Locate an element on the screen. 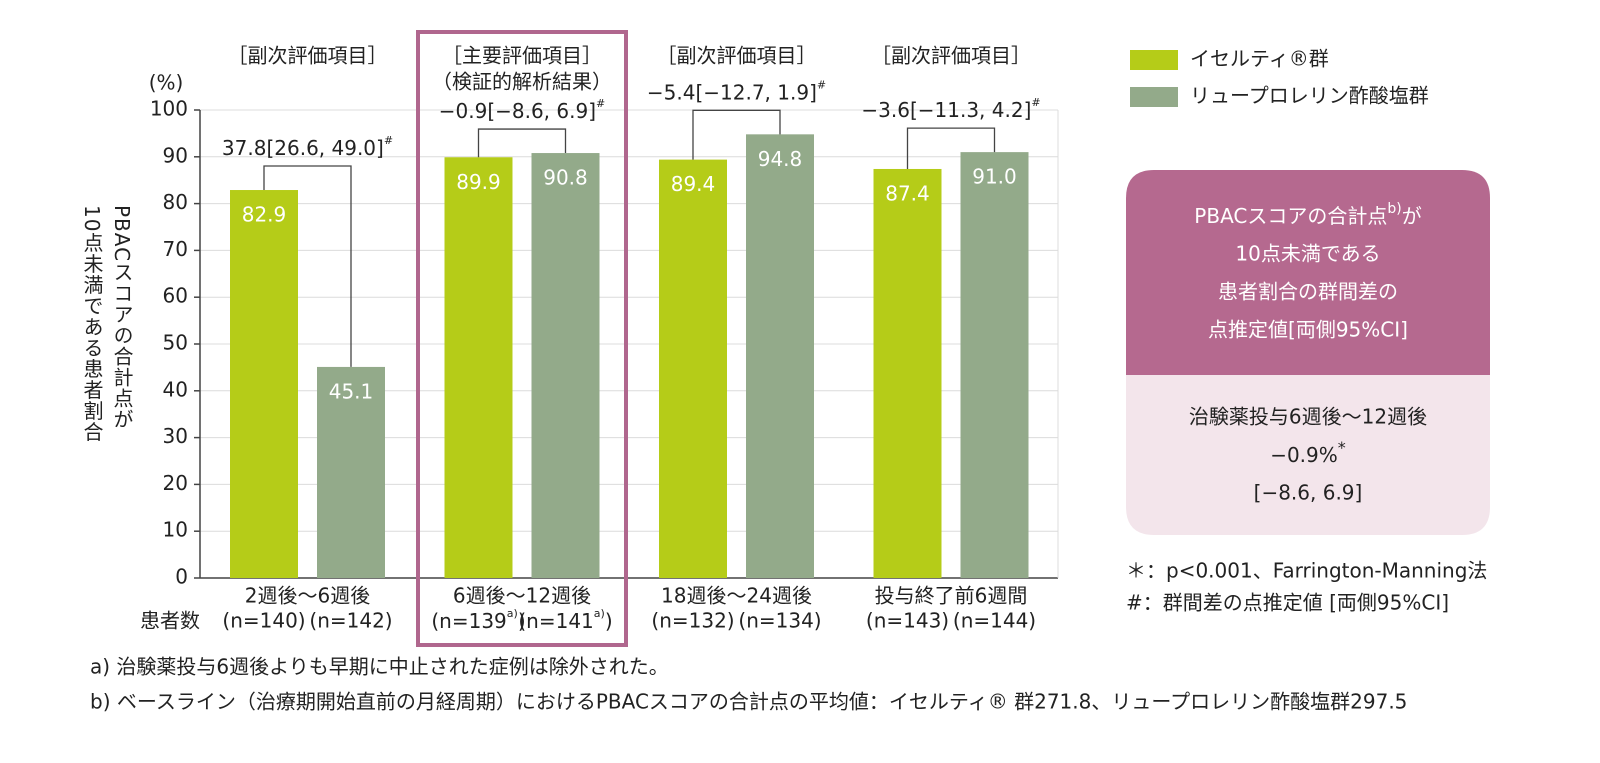  y-tick-label: 80 is located at coordinates (175, 202).